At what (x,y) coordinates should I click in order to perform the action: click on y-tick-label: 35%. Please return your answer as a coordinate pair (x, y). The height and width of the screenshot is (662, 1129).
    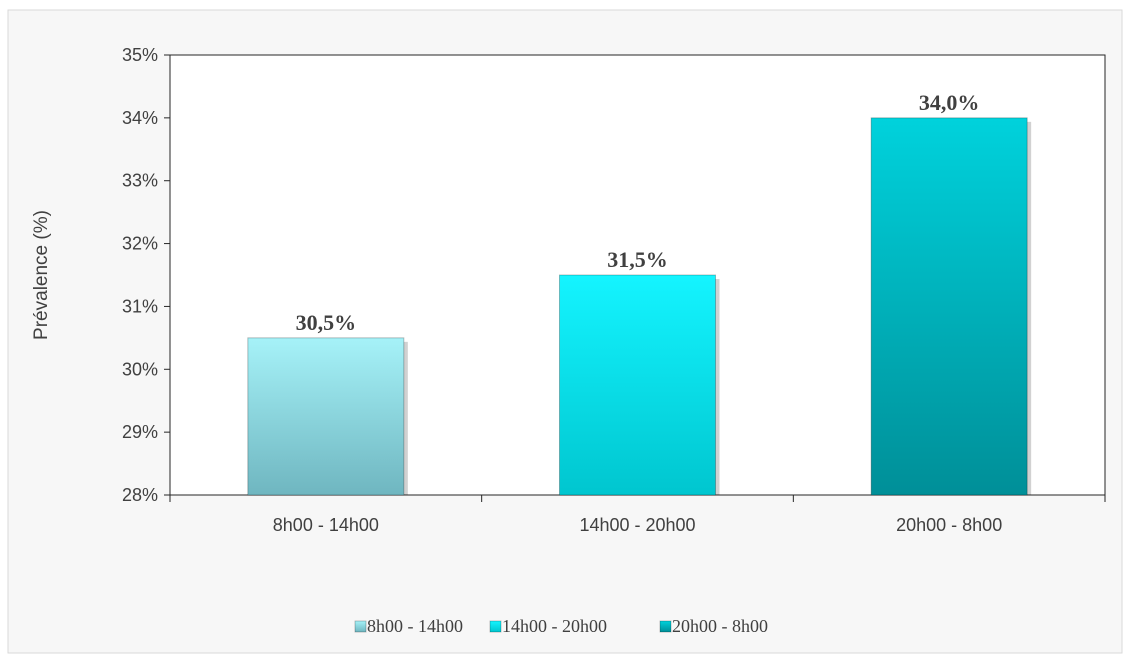
    Looking at the image, I should click on (140, 55).